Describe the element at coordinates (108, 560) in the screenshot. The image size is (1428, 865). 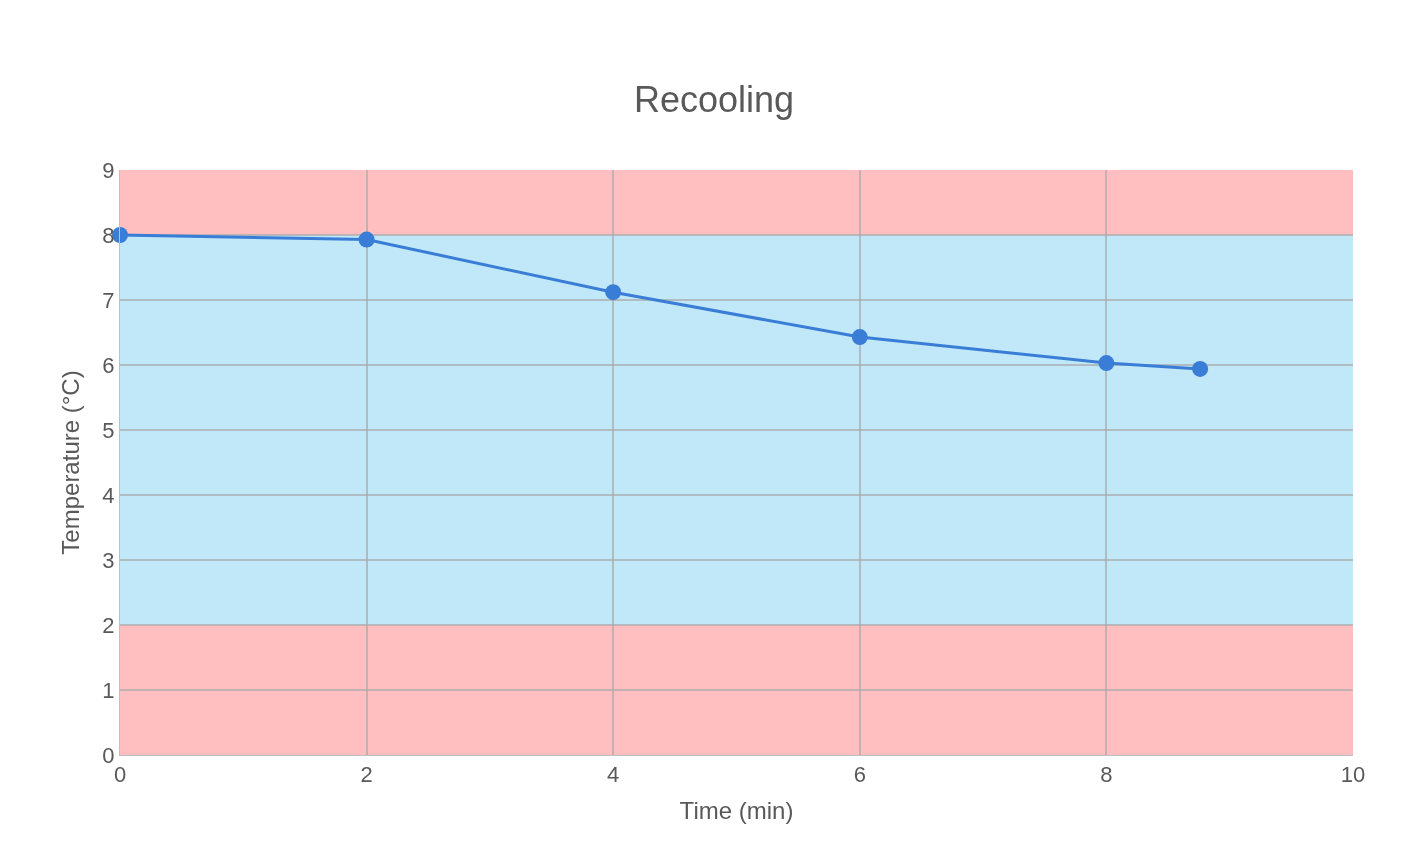
I see `y-tick-label: 3` at that location.